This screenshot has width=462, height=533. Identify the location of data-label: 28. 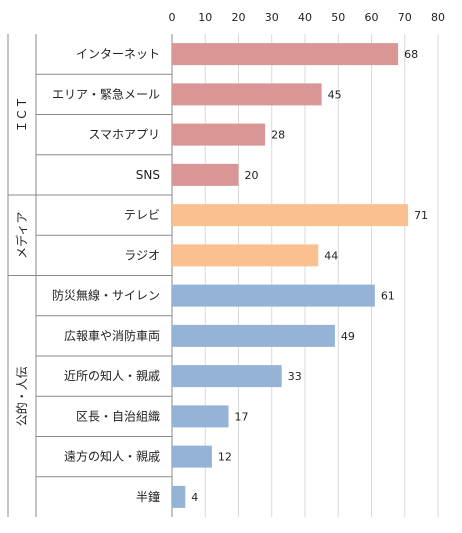
(278, 135).